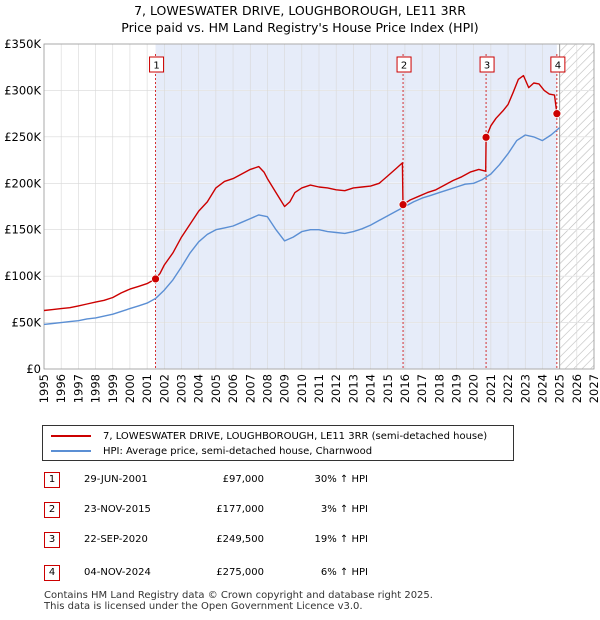 This screenshot has height=620, width=600. What do you see at coordinates (405, 388) in the screenshot?
I see `x-tick-label: 2016` at bounding box center [405, 388].